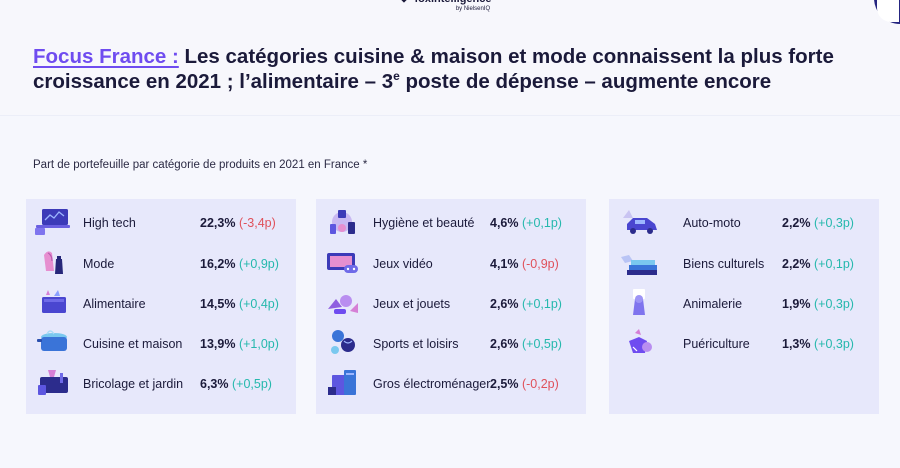 Image resolution: width=900 pixels, height=468 pixels. I want to click on list-item: Gros électroménager 2,5% (-0,2p), so click(451, 383).